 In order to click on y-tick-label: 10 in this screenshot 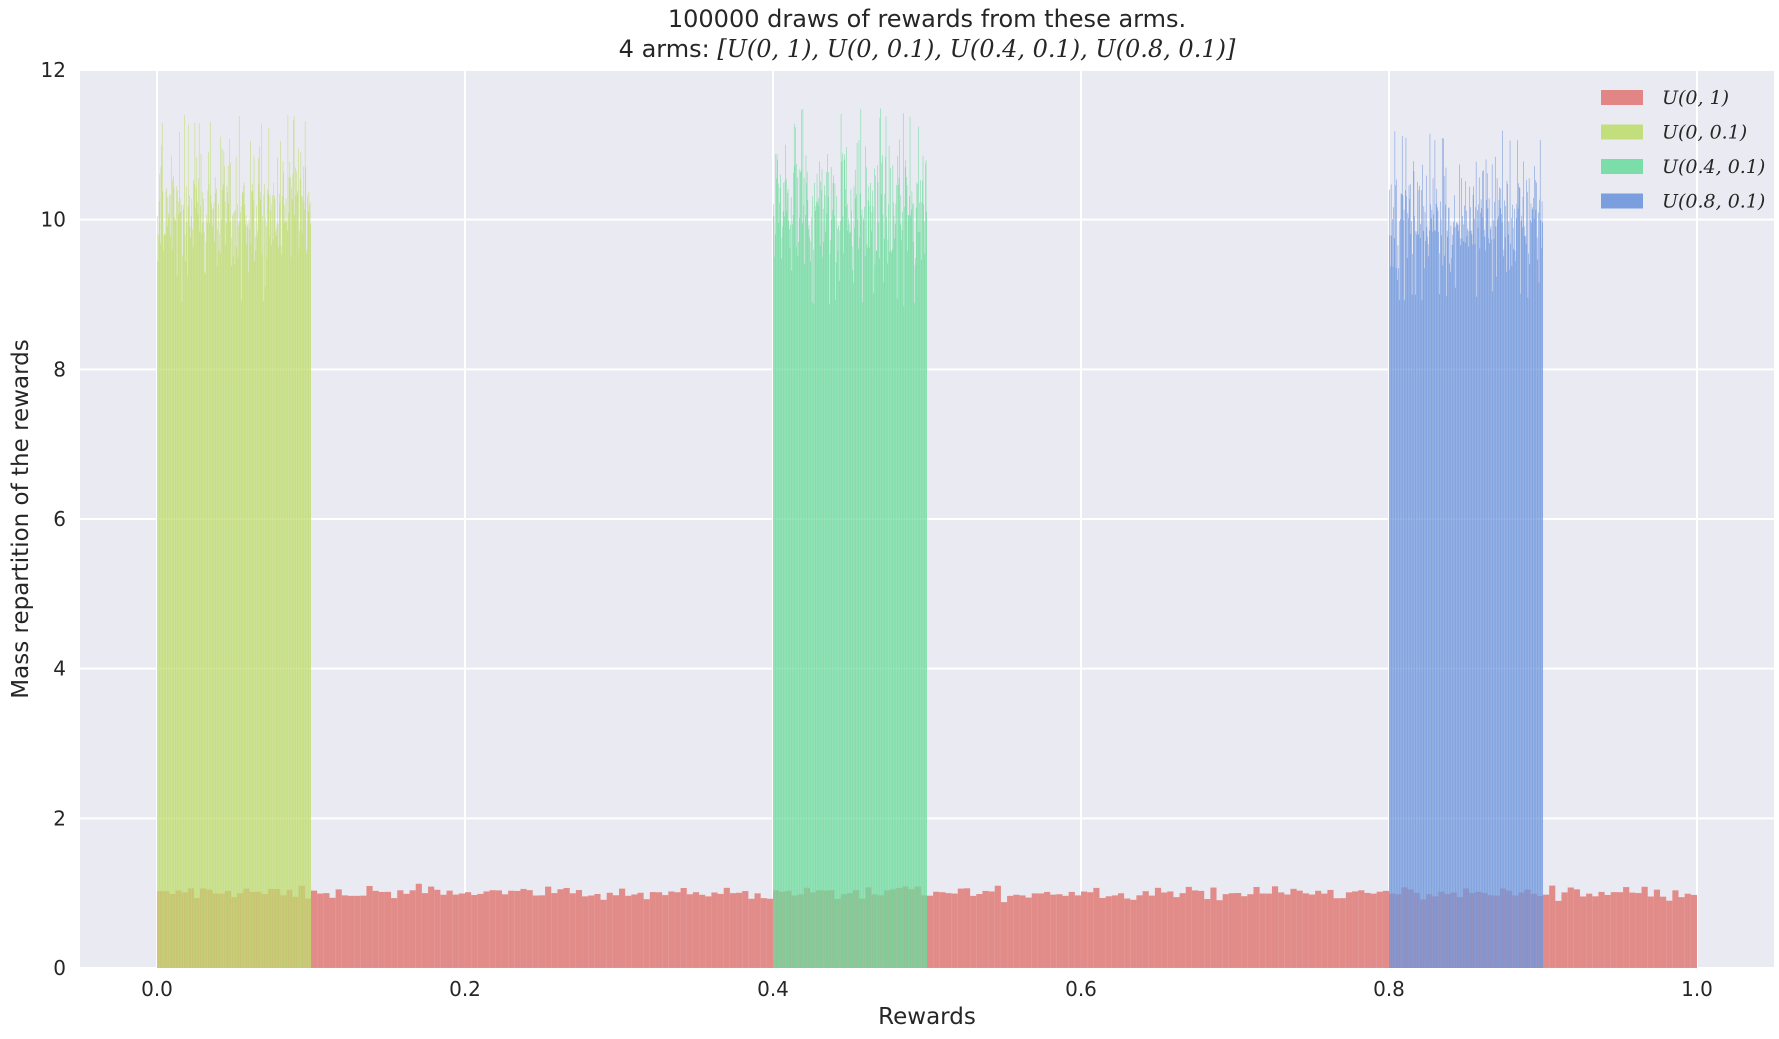, I will do `click(53, 220)`.